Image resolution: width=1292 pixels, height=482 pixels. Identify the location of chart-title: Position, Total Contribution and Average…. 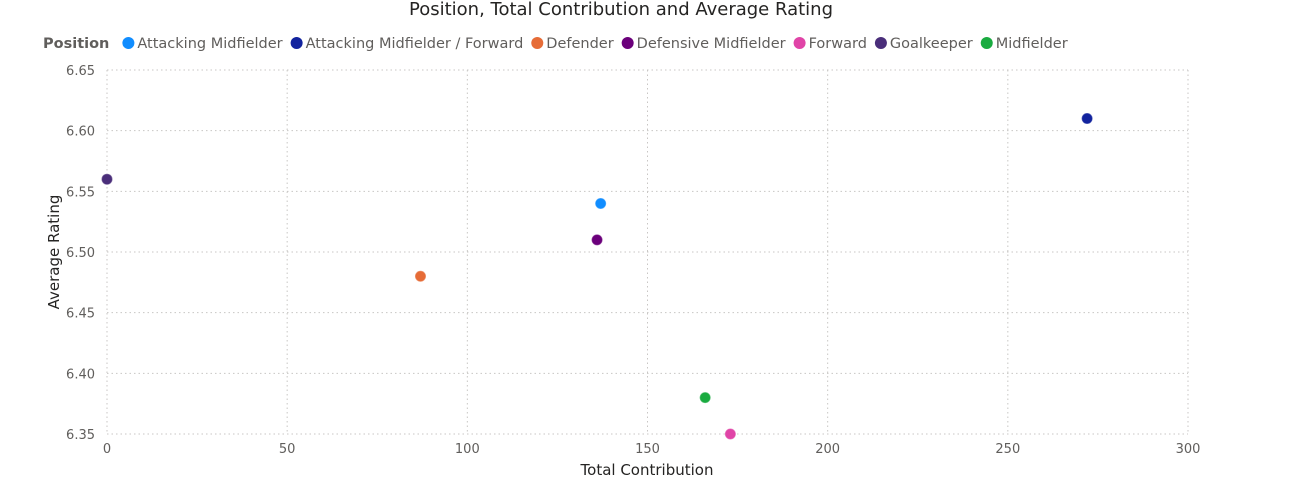
(621, 10).